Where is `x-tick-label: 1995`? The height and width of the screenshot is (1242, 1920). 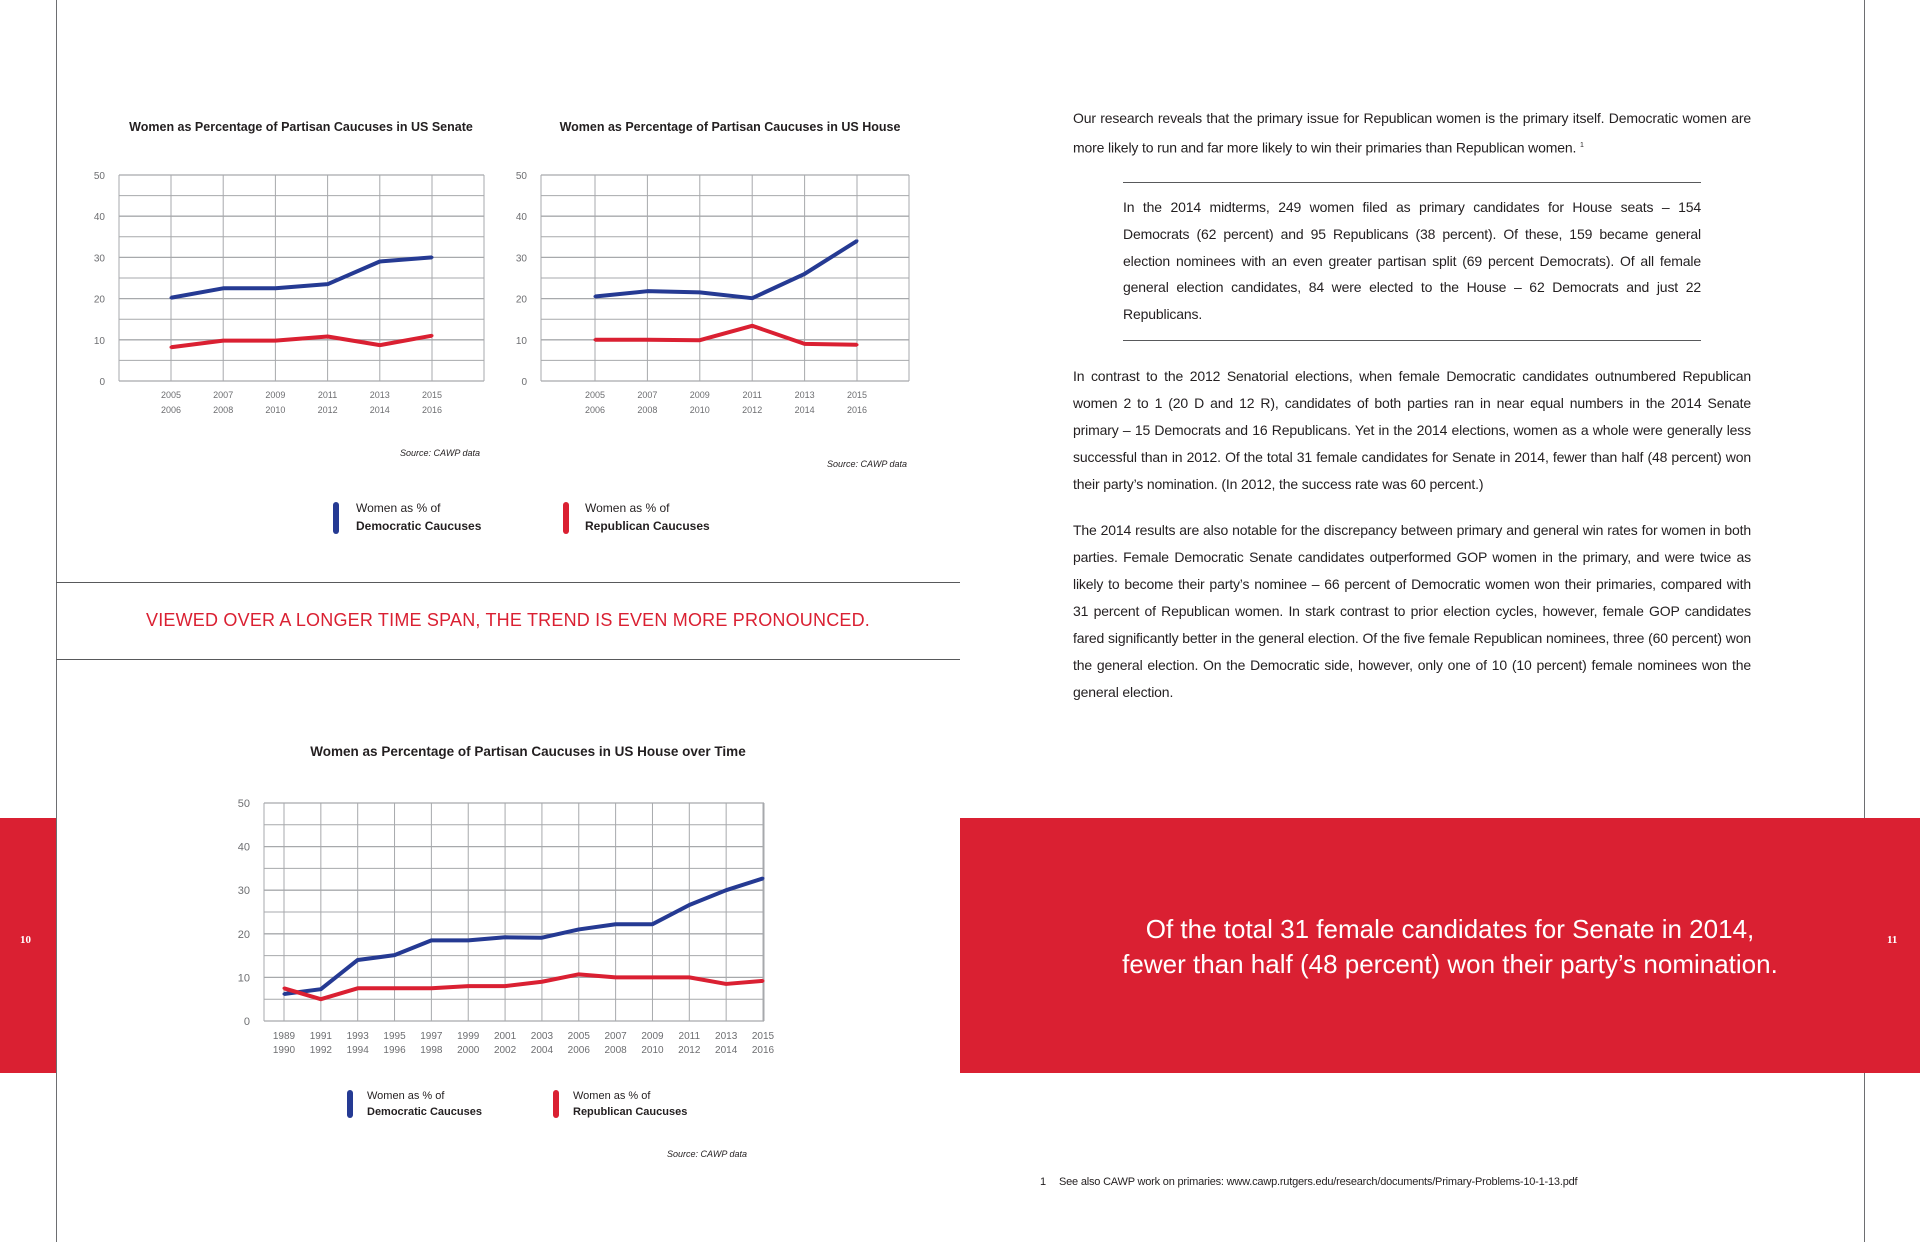 x-tick-label: 1995 is located at coordinates (394, 1036).